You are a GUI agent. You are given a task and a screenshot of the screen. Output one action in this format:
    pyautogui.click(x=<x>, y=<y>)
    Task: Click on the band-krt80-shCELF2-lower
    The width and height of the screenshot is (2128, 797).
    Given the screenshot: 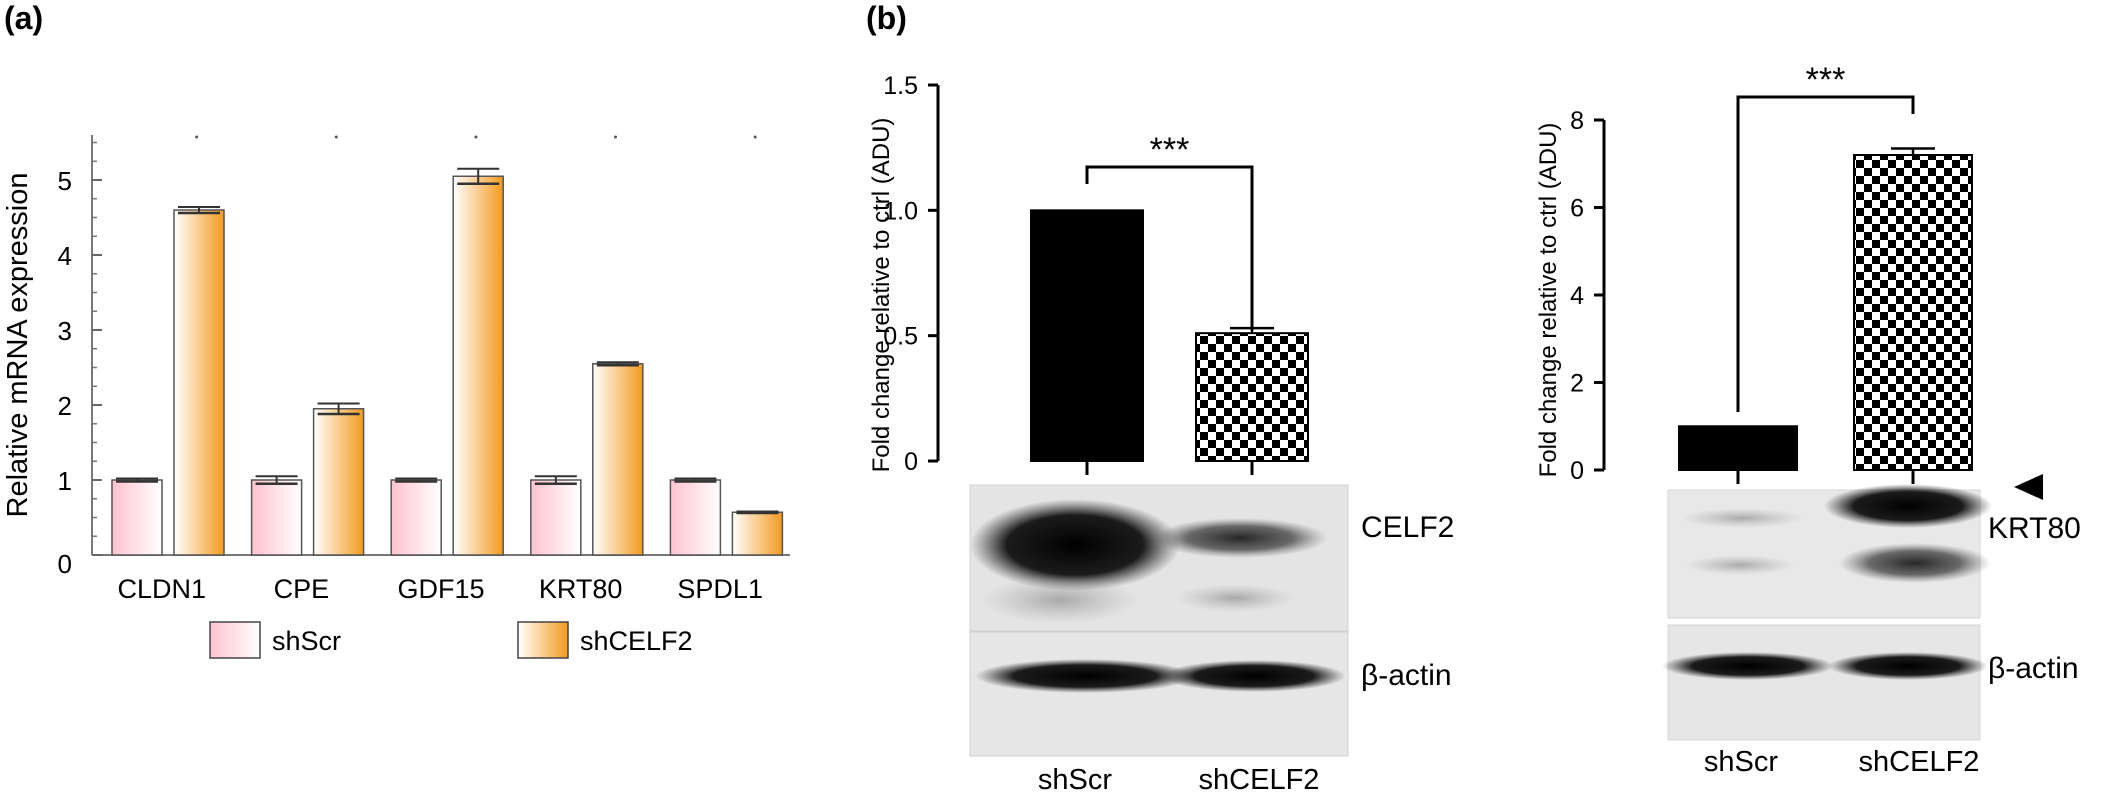 What is the action you would take?
    pyautogui.click(x=1915, y=563)
    